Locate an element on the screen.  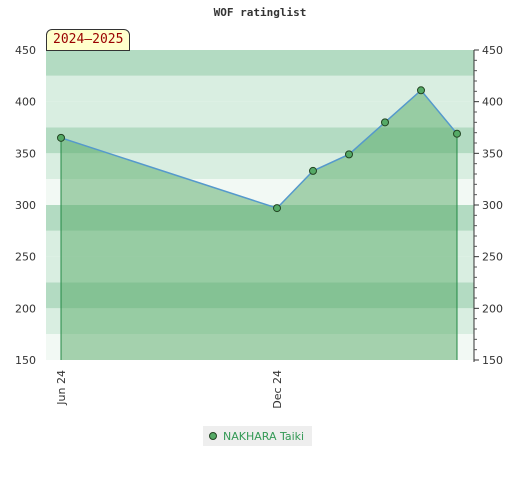
legend-label: NAKHARA Taiki is located at coordinates (264, 436).